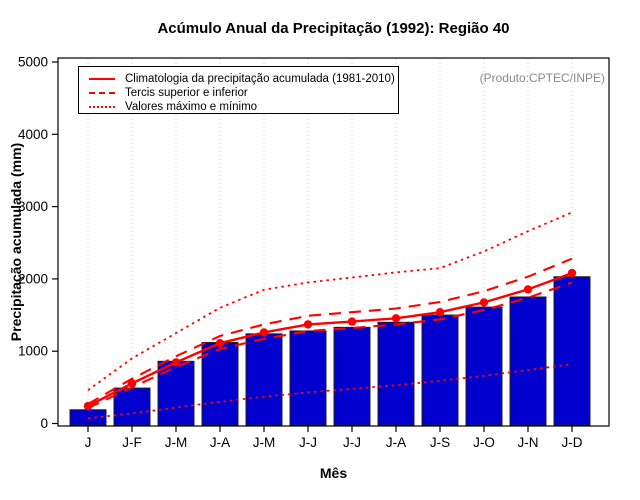 This screenshot has height=500, width=640. I want to click on y-tick-label: 4000, so click(33, 134).